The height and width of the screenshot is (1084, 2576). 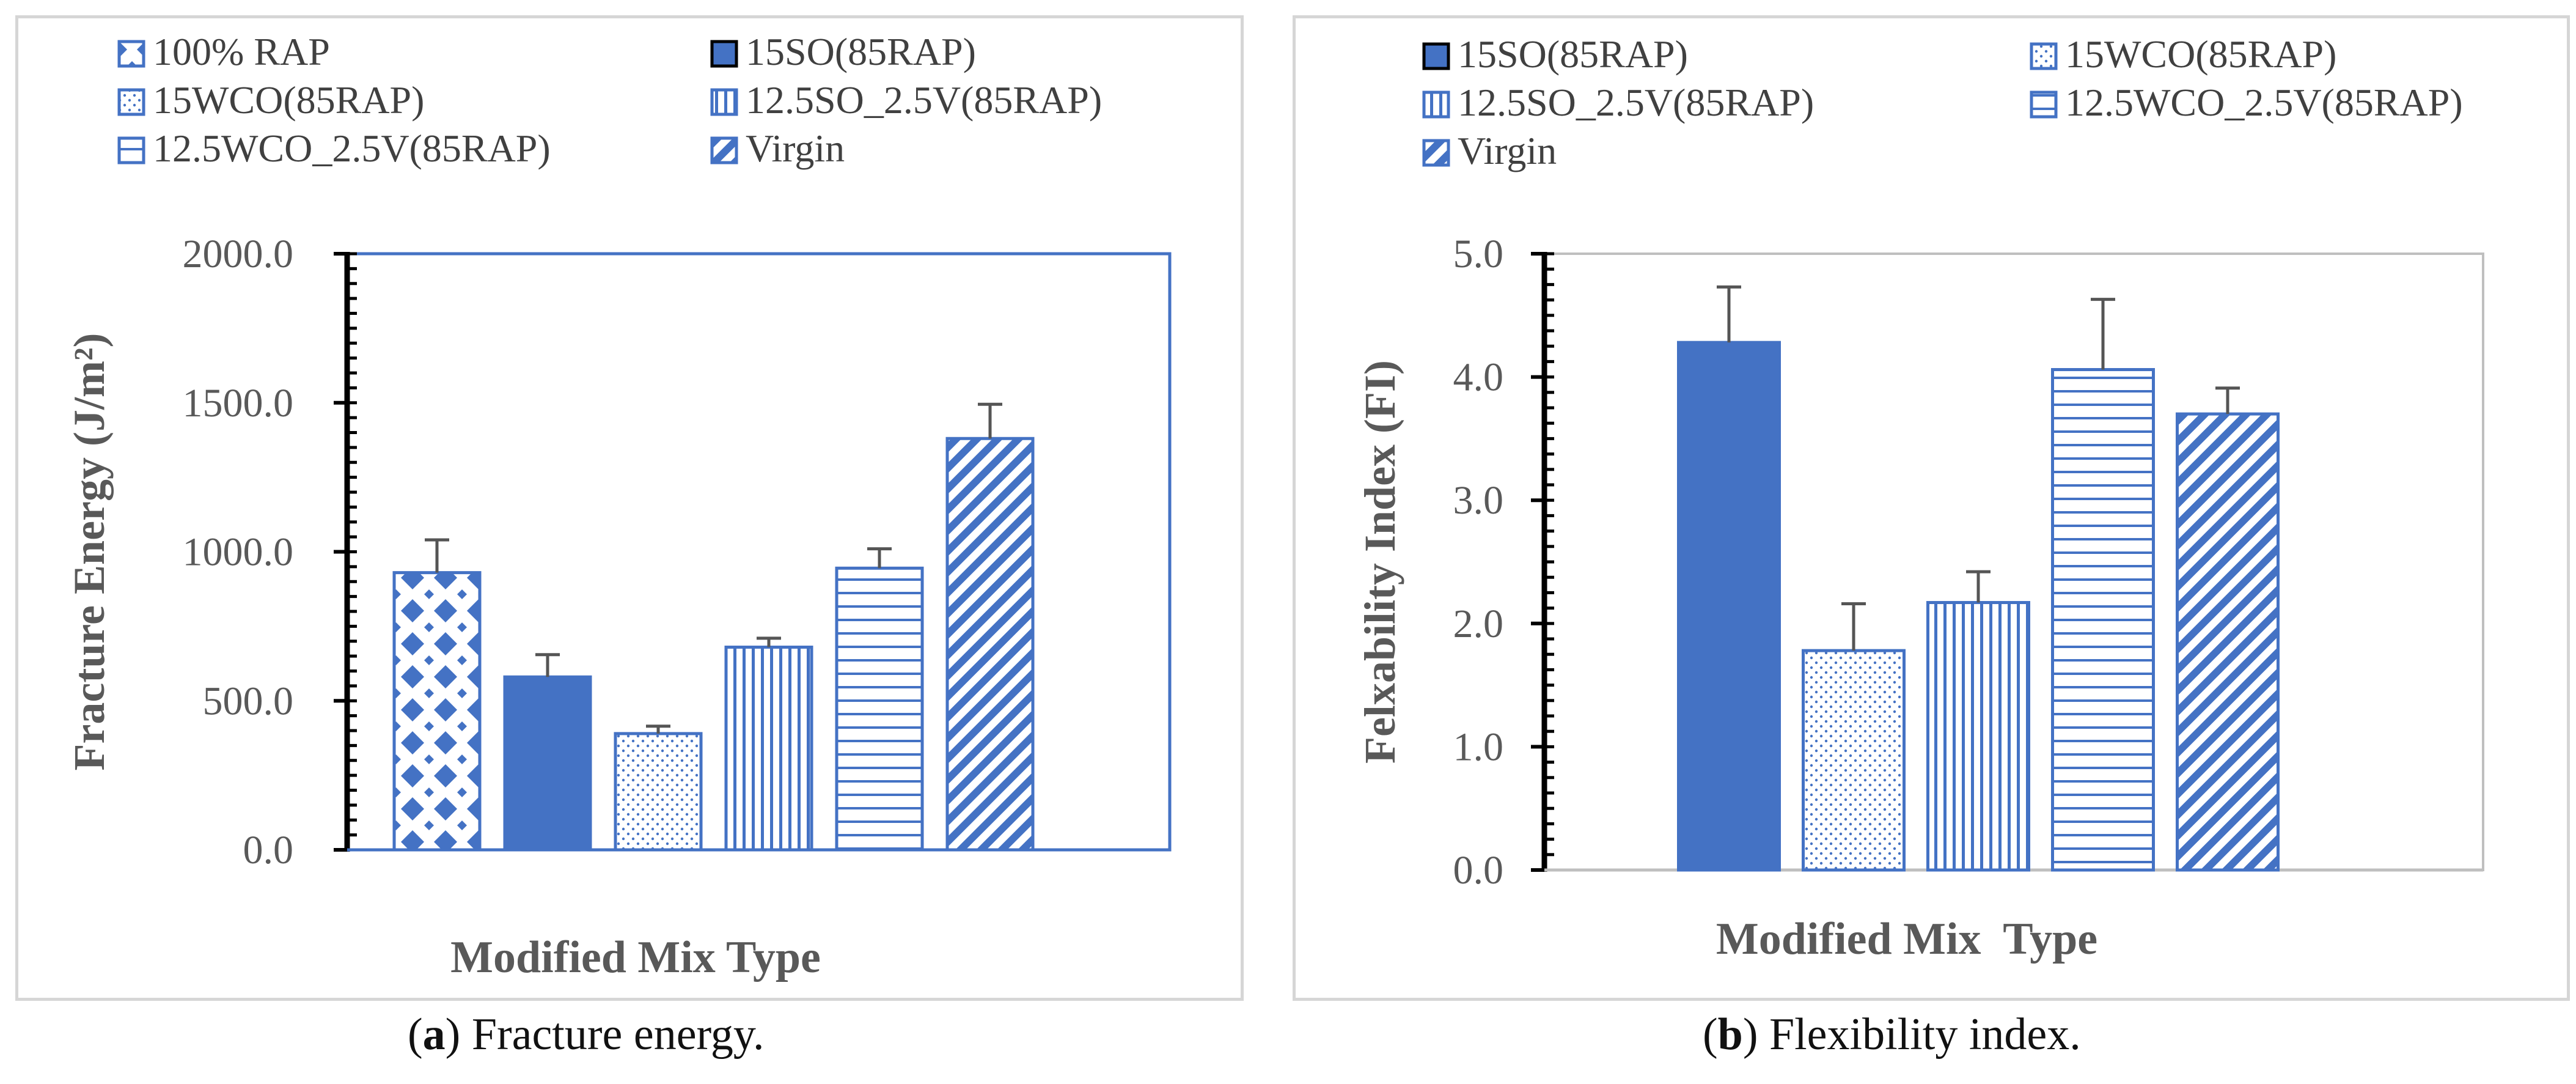 I want to click on bar-100-rap, so click(x=437, y=711).